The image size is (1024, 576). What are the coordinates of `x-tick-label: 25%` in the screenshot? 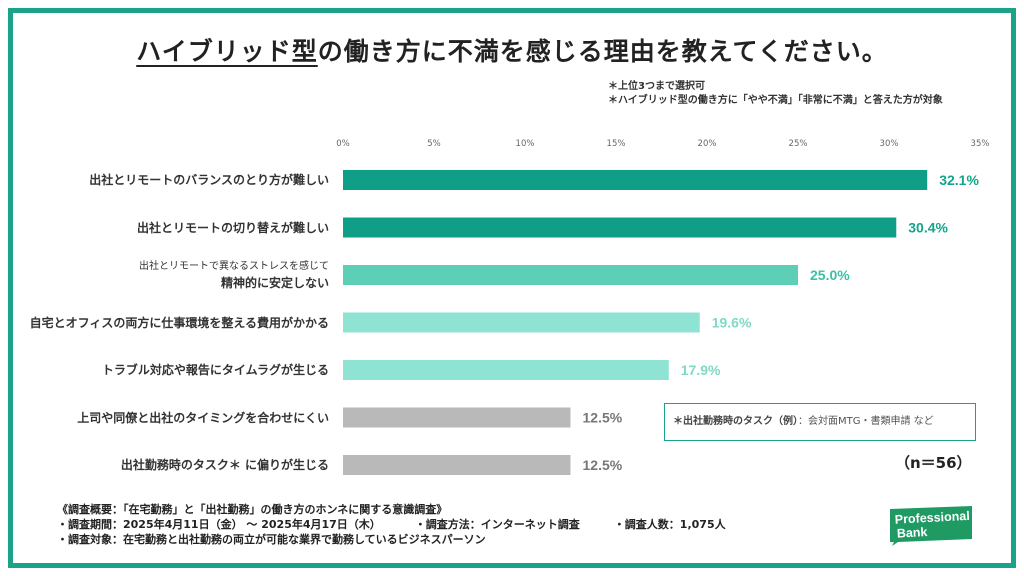 It's located at (798, 144).